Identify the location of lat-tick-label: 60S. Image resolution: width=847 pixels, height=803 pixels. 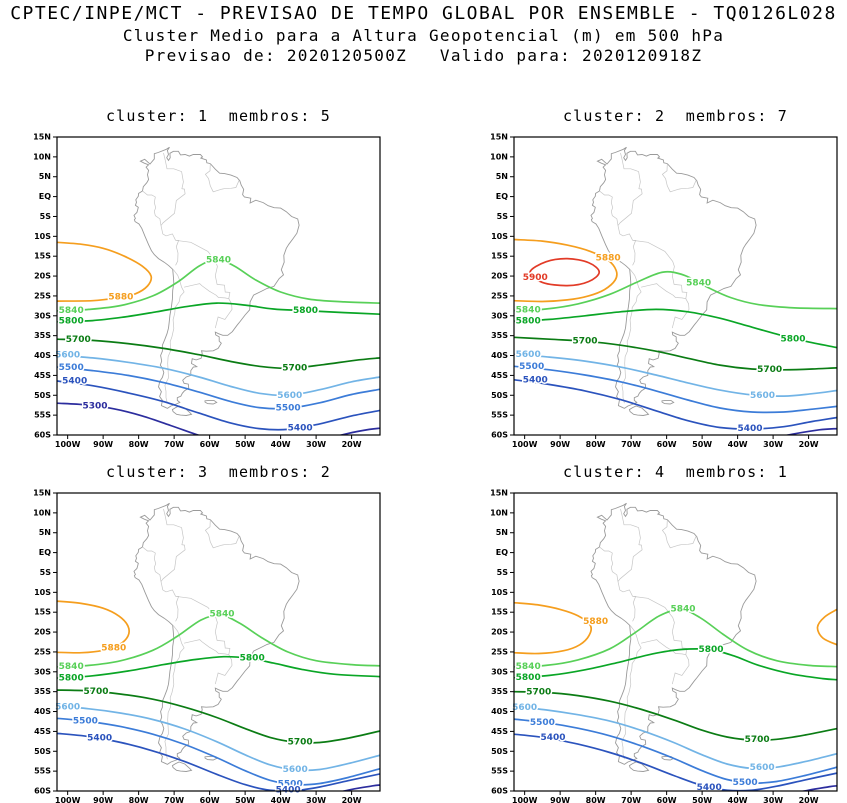
(42, 435).